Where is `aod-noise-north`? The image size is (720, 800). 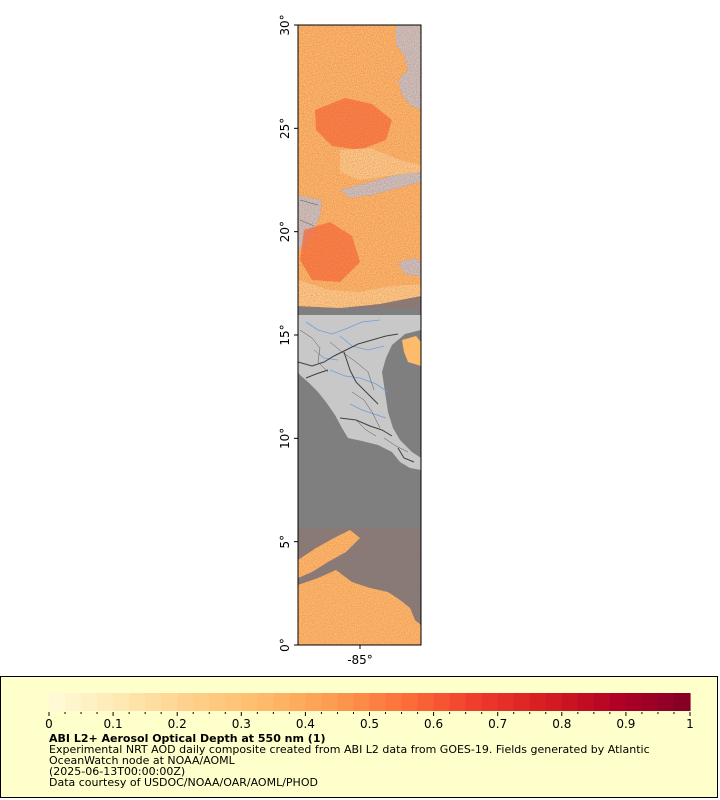 aod-noise-north is located at coordinates (359, 166).